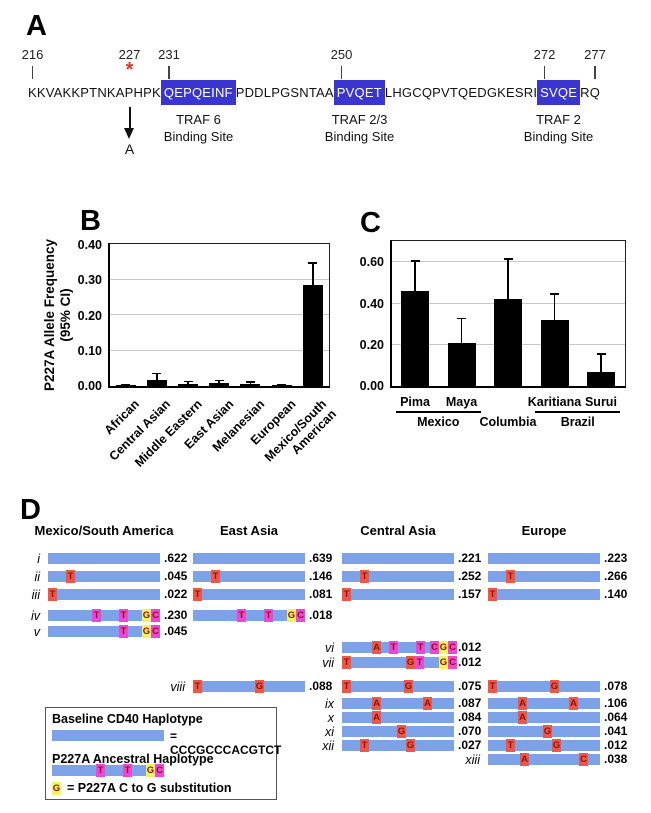 The height and width of the screenshot is (813, 651). Describe the element at coordinates (470, 558) in the screenshot. I see `frequency-label: .221` at that location.